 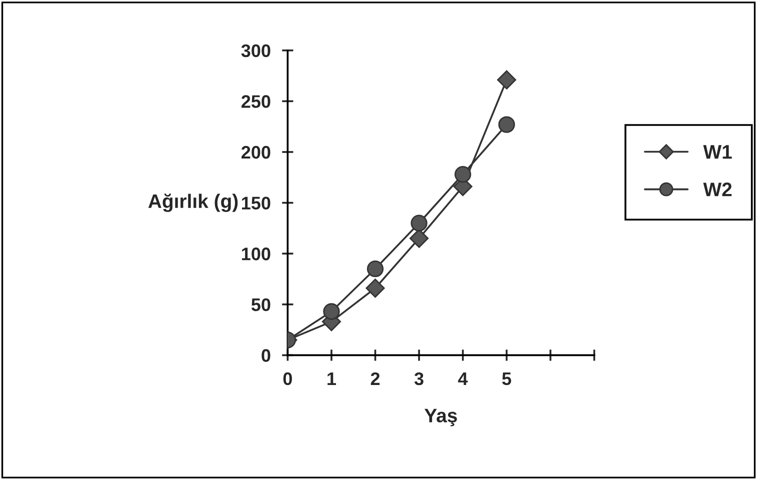 I want to click on y-axis-title: Ağırlık (g), so click(x=193, y=203).